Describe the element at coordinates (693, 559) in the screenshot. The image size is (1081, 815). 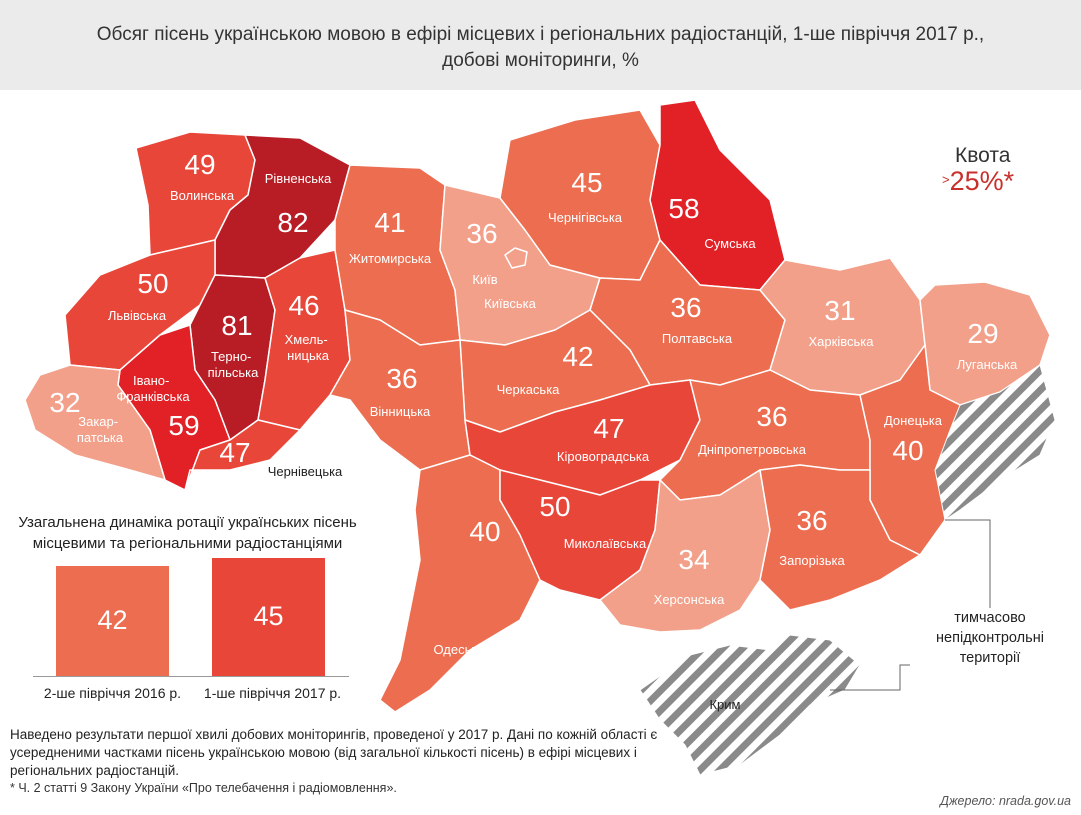
I see `value-khersonska: 34` at that location.